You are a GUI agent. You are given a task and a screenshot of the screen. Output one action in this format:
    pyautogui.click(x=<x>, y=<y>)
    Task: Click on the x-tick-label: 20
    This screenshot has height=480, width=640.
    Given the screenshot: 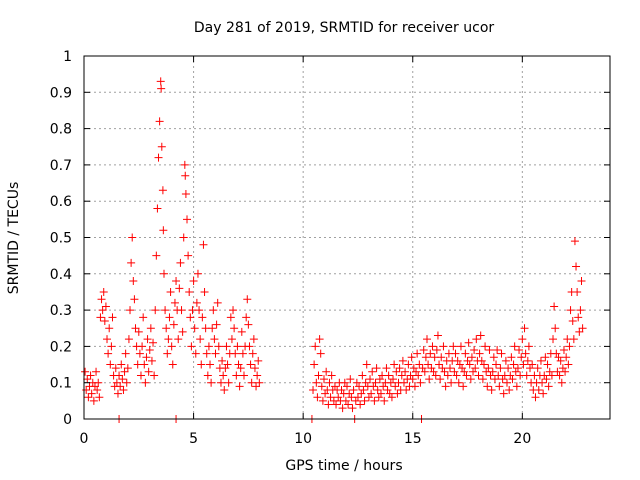 What is the action you would take?
    pyautogui.click(x=522, y=439)
    